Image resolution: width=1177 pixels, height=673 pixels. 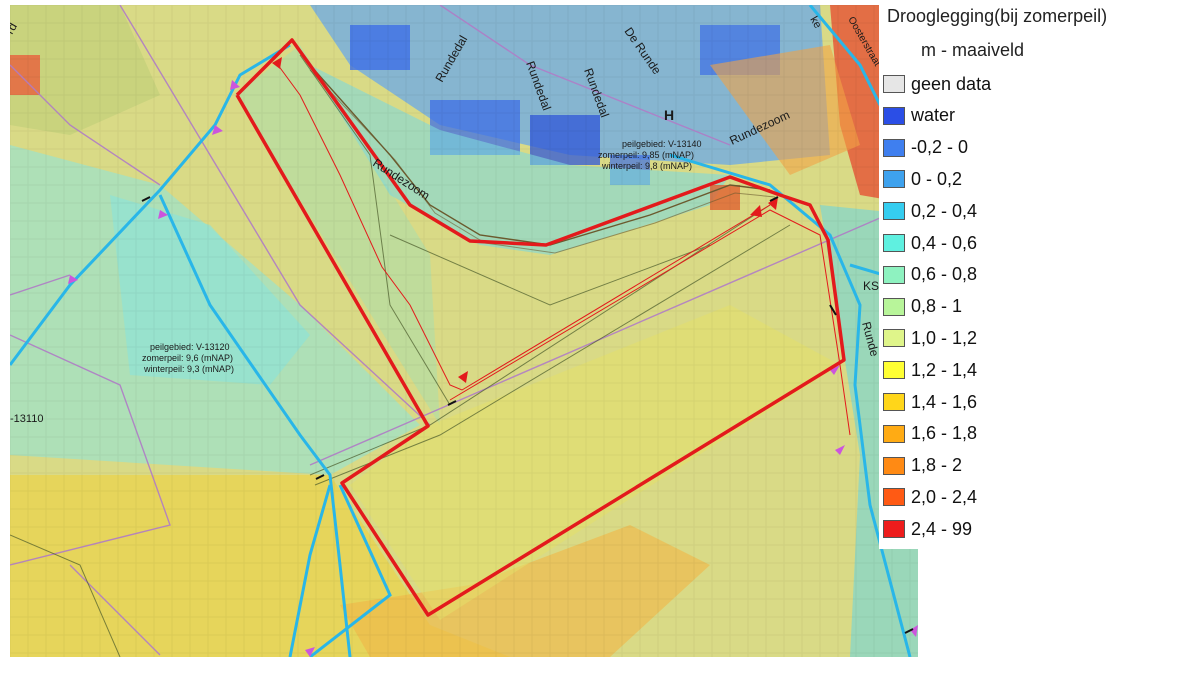 What do you see at coordinates (540, 155) in the screenshot?
I see `runde-road` at bounding box center [540, 155].